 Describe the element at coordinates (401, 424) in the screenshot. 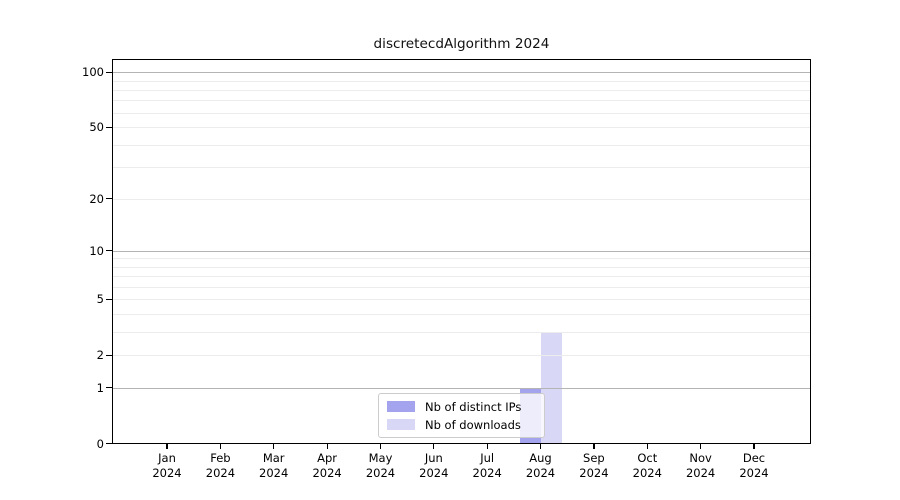

I see `legend-swatch-downloads` at that location.